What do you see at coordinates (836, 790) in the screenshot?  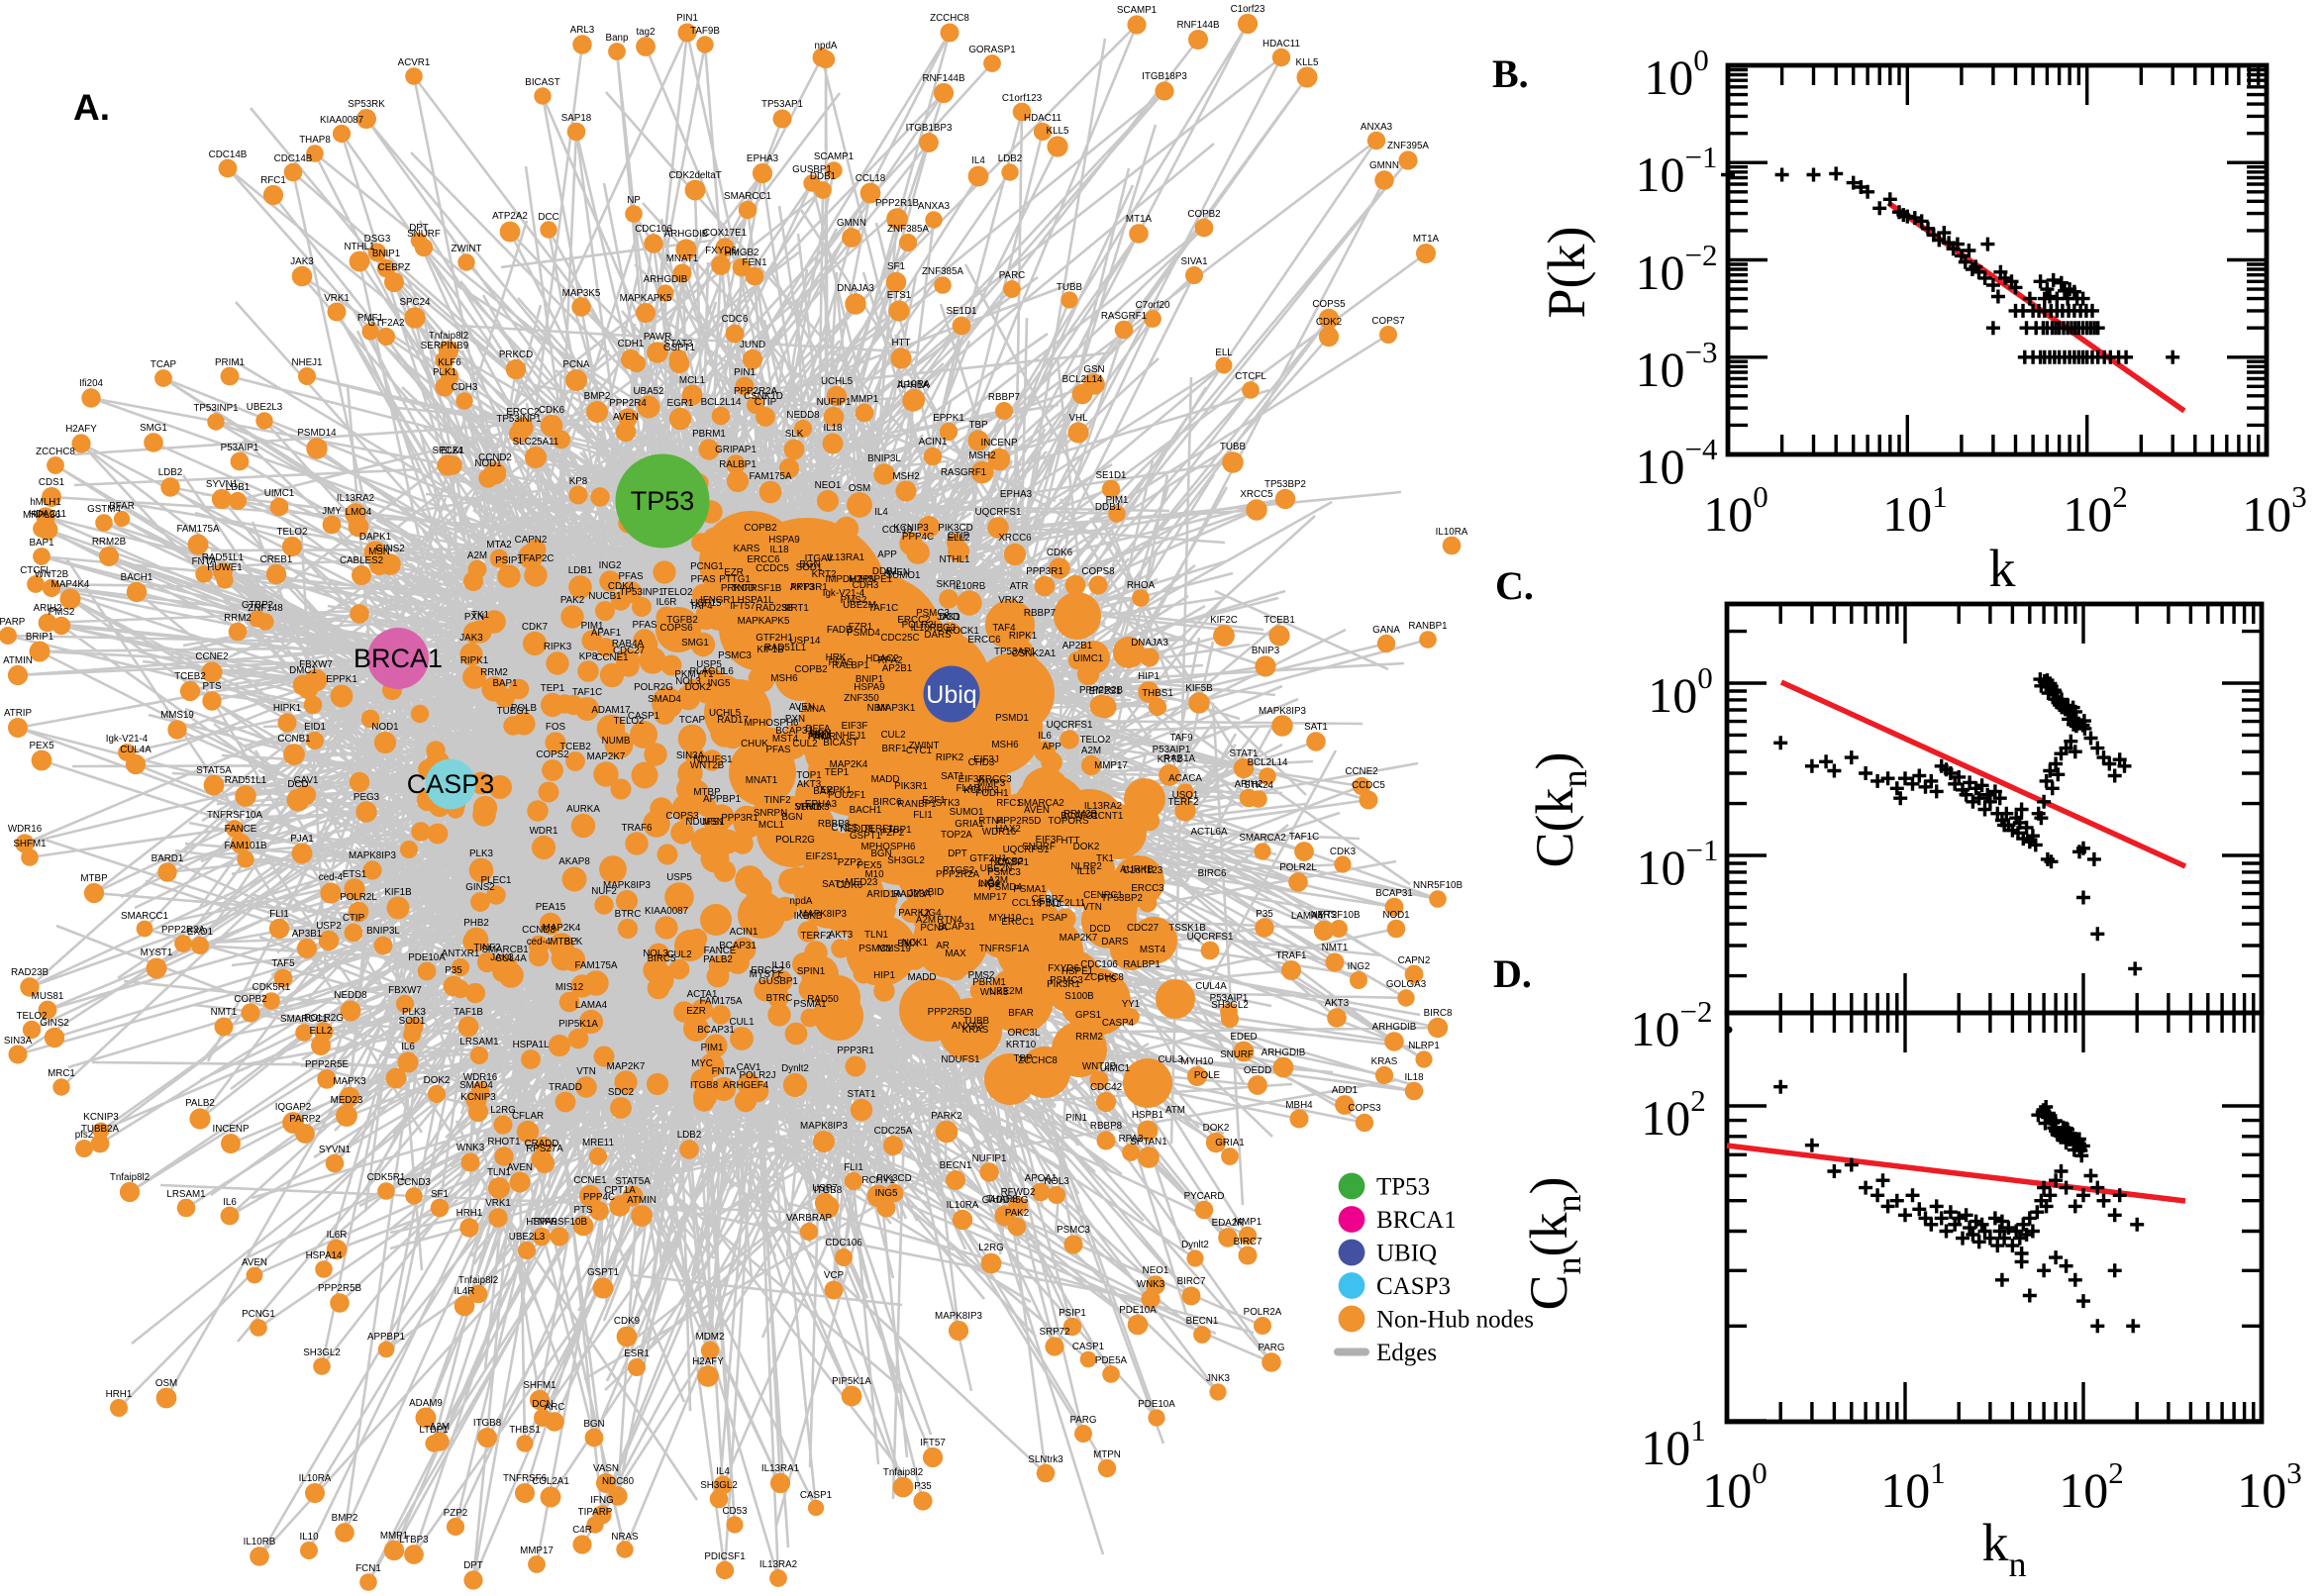 I see `svg-text: EPPK1` at bounding box center [836, 790].